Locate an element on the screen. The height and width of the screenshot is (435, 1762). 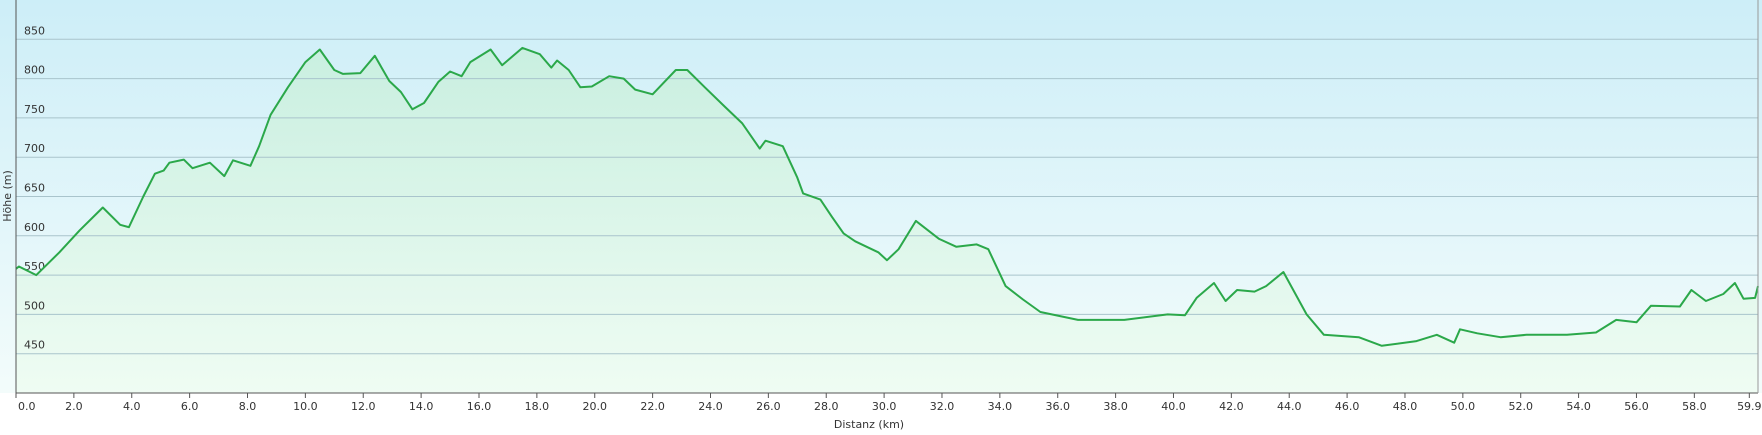
y-tick-label: 750 is located at coordinates (34, 109).